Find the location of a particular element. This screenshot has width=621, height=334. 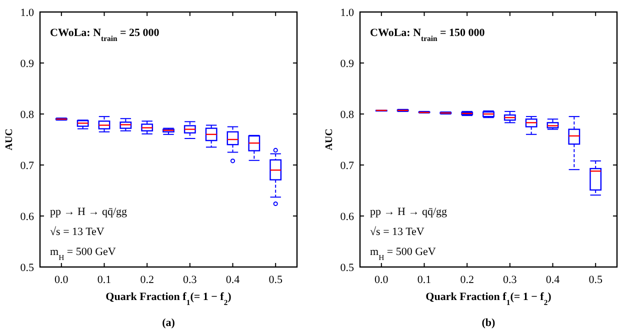

annotation: CWoLa: N$_{train}$ = 150 000 is located at coordinates (428, 34).